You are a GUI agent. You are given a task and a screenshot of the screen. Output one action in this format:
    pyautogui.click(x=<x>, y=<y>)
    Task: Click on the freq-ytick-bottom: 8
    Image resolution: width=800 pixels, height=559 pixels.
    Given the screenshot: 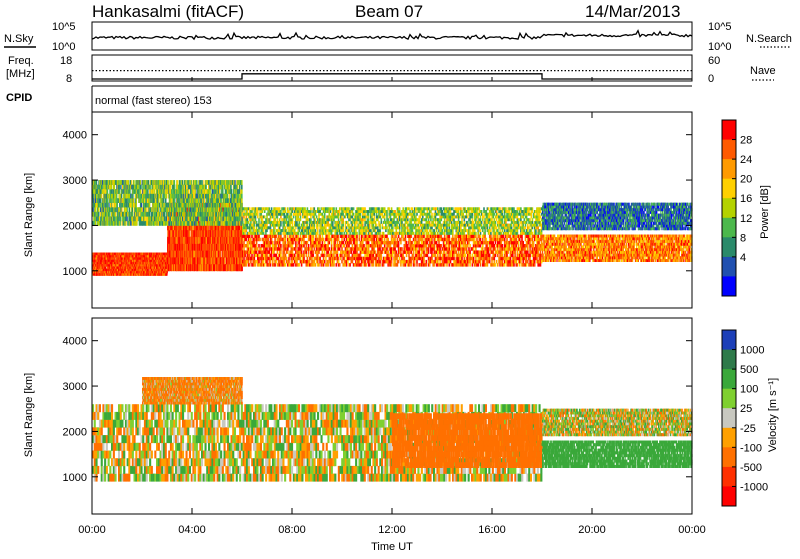 What is the action you would take?
    pyautogui.click(x=69, y=79)
    